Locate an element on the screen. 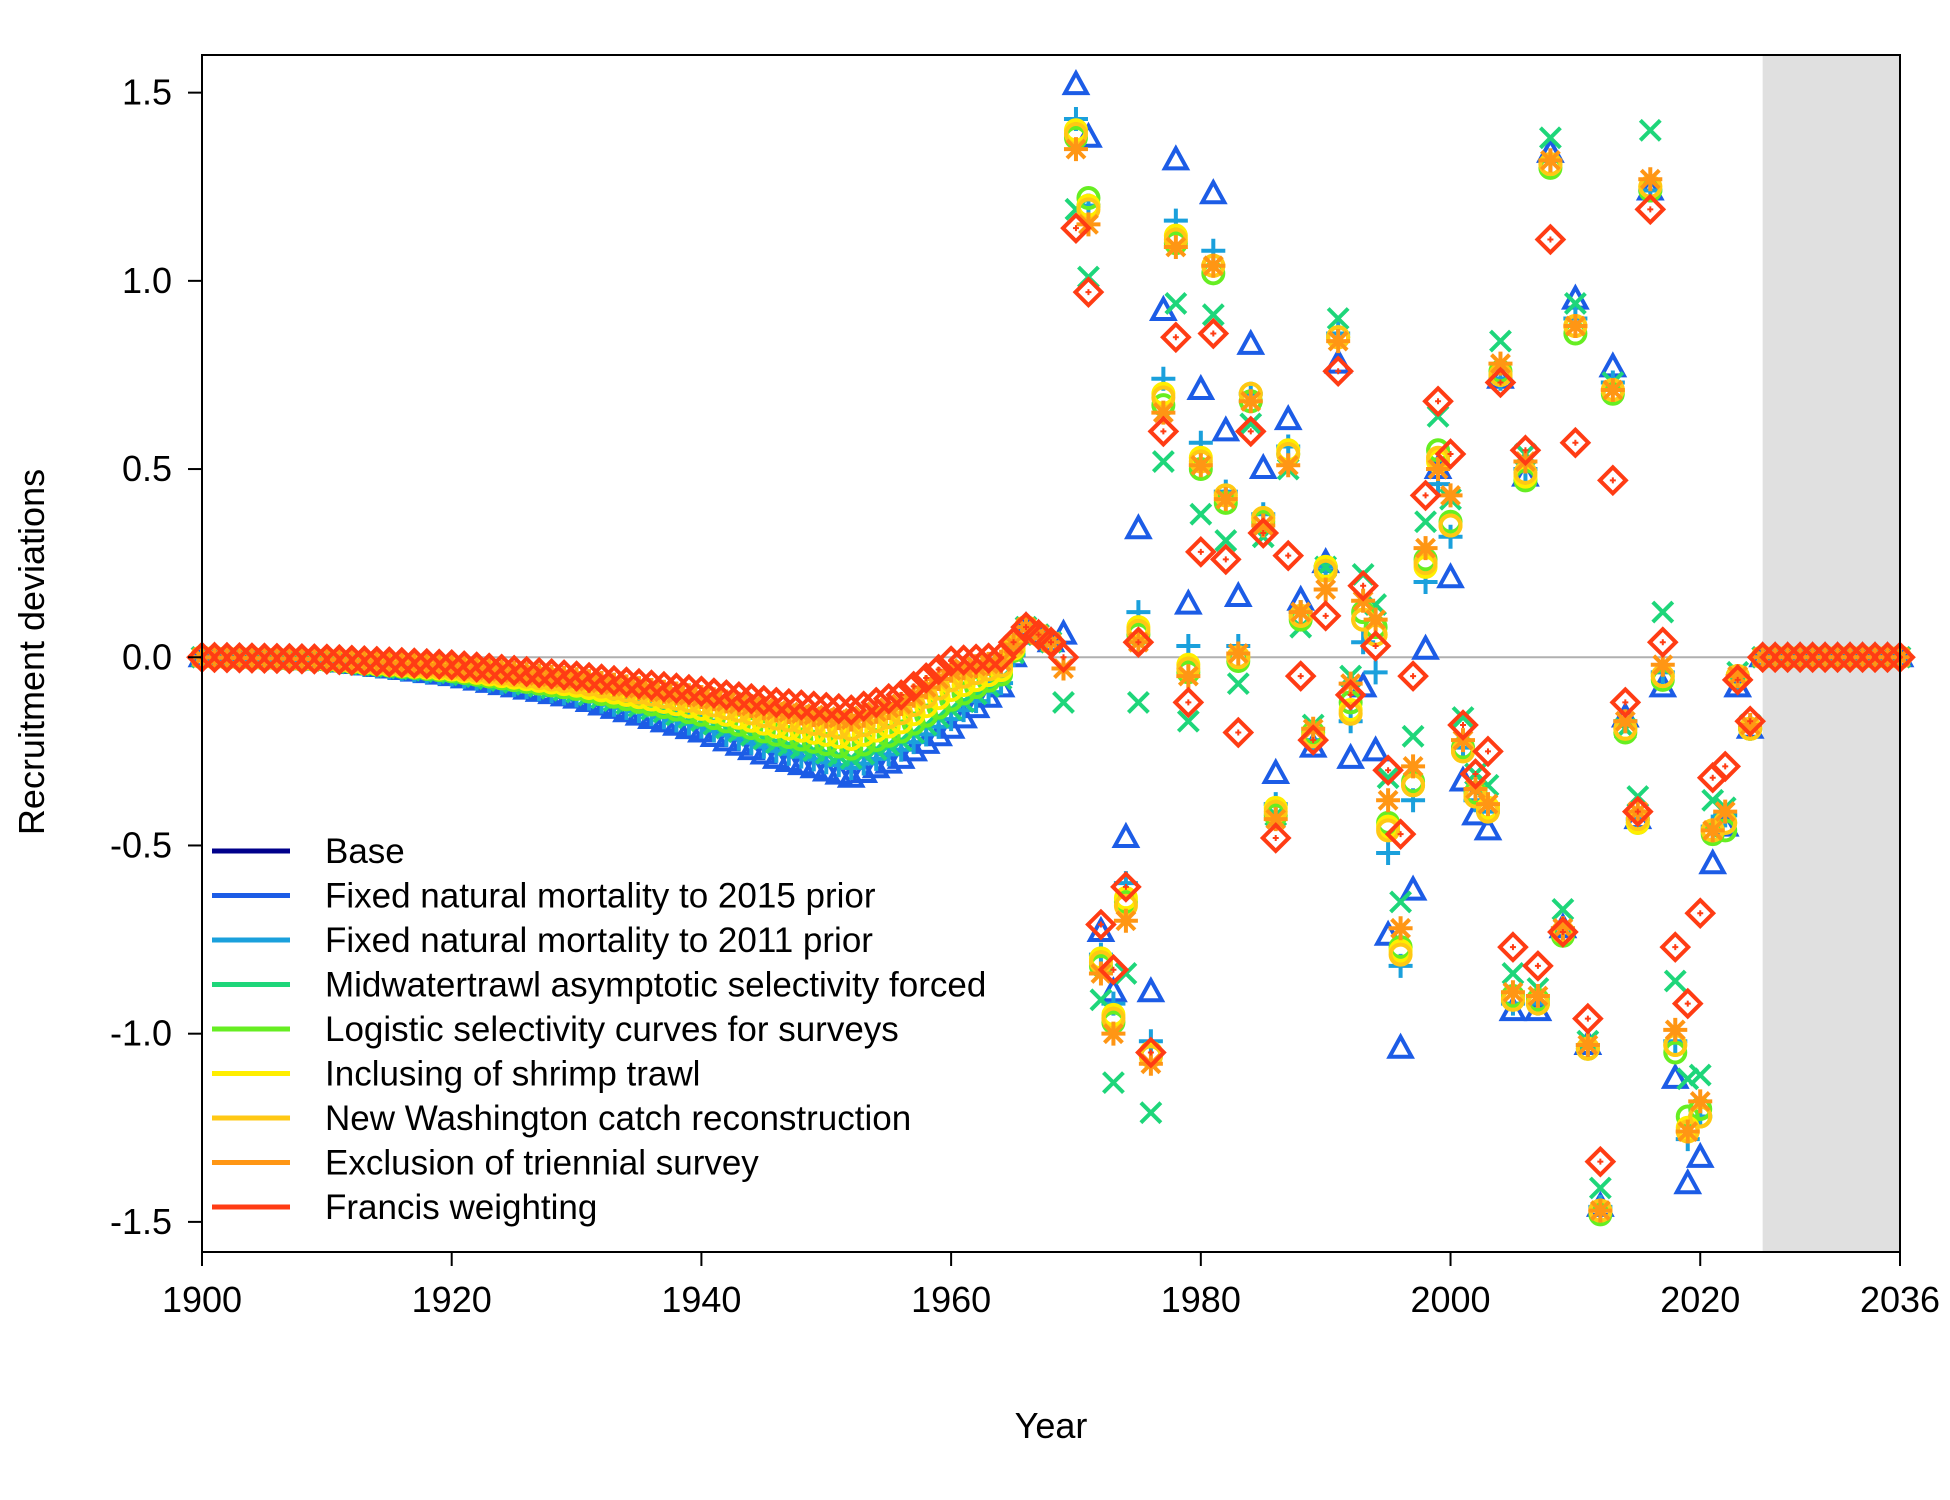 This screenshot has width=1950, height=1500. x-tick-label: 1900 is located at coordinates (202, 1299).